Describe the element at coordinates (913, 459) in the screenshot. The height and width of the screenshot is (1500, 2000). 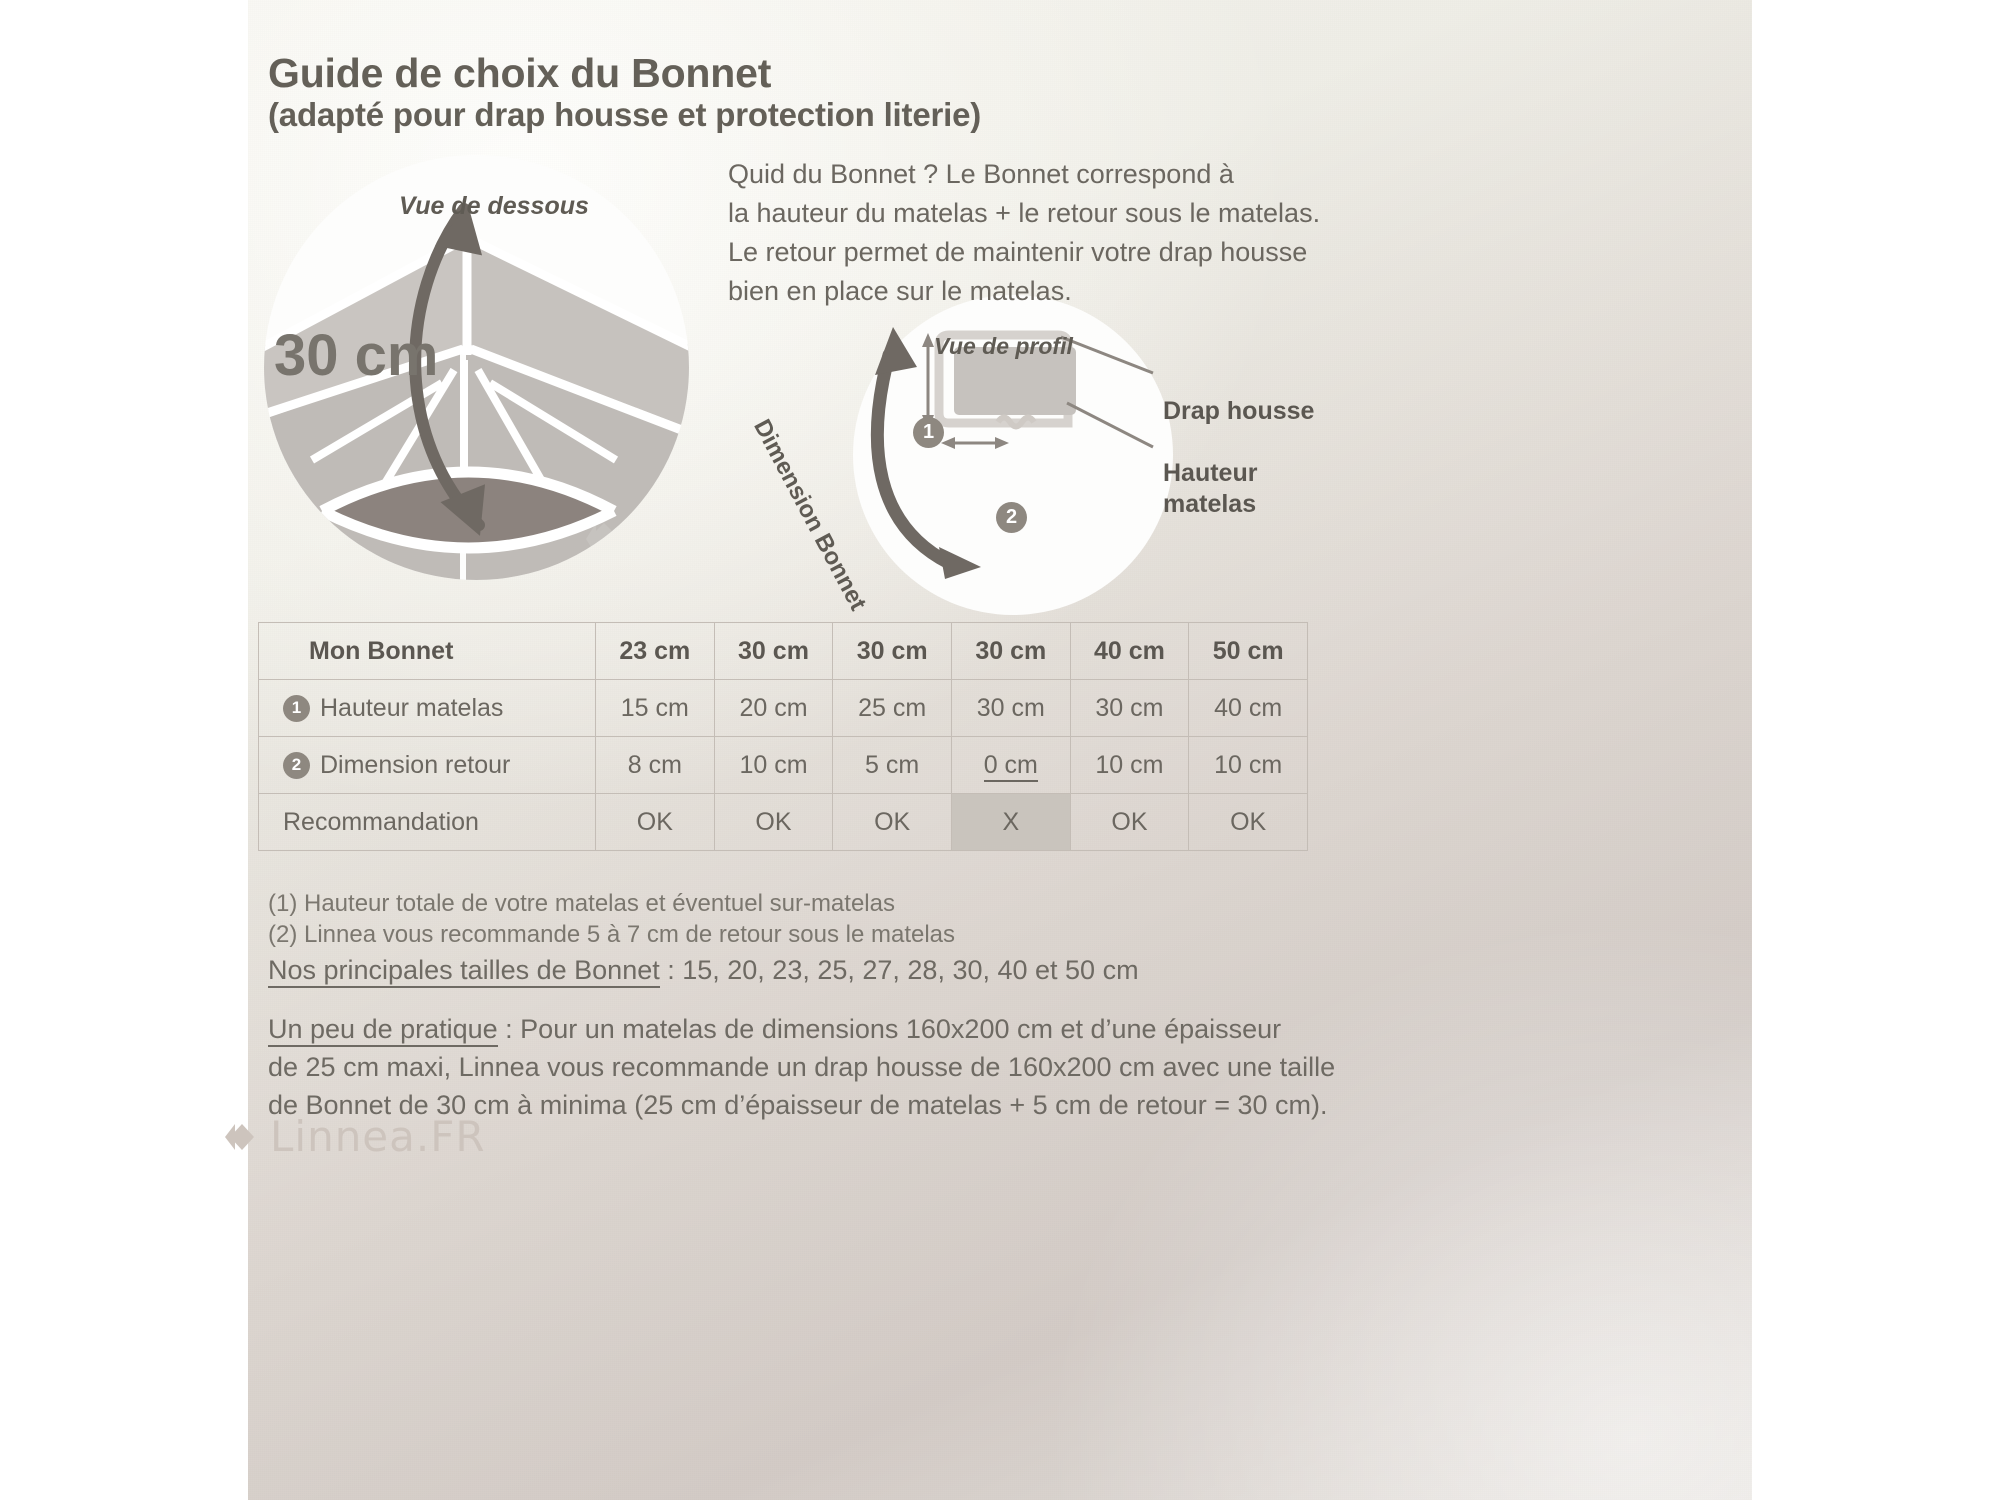
I see `bonnet-sweep-arc` at that location.